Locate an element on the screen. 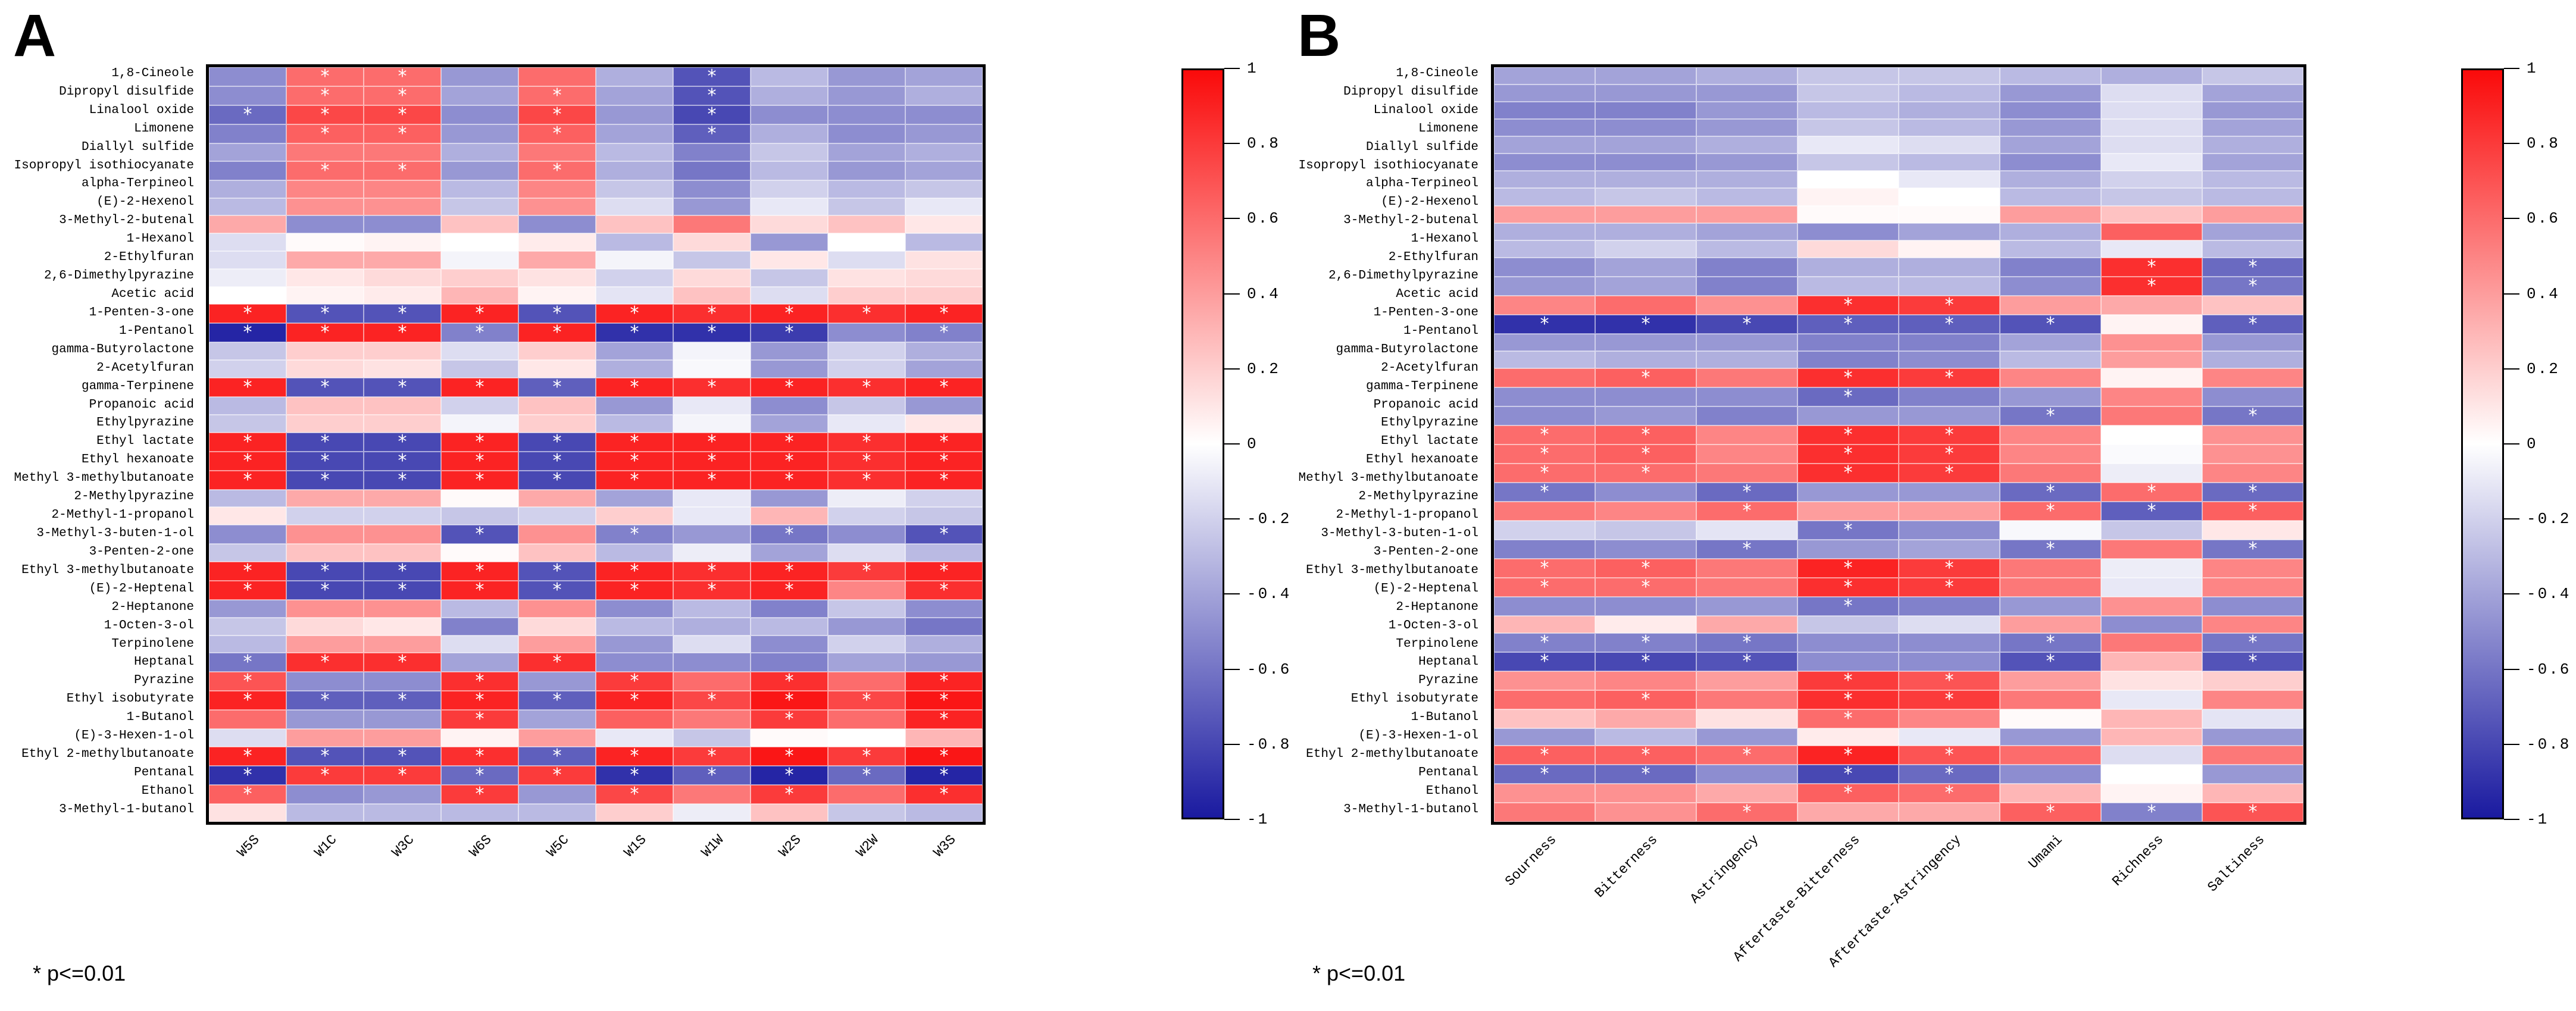  column-label: Astringency is located at coordinates (1724, 870).